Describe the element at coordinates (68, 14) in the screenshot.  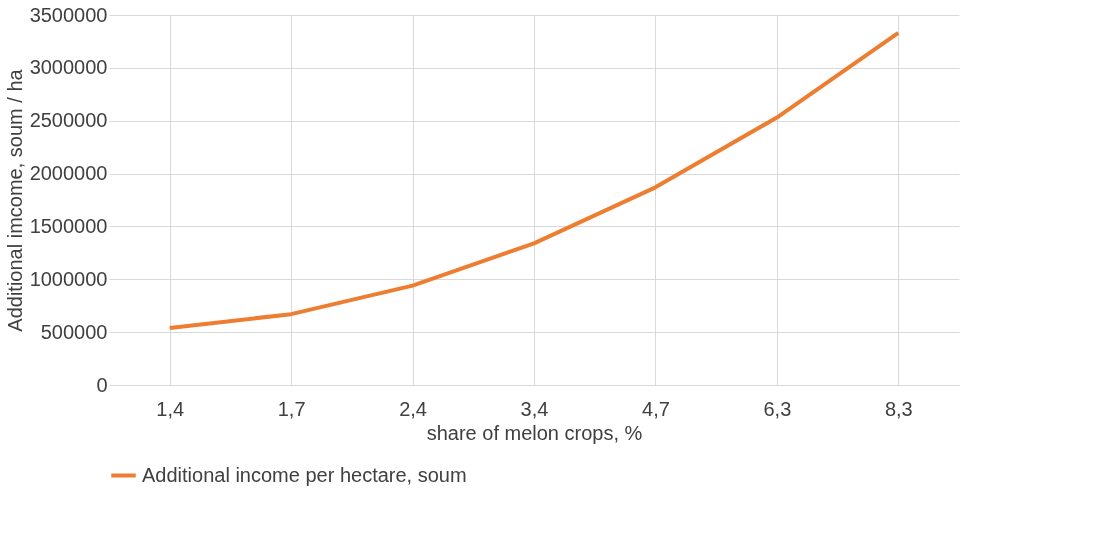
I see `y-tick-label: 3500000` at that location.